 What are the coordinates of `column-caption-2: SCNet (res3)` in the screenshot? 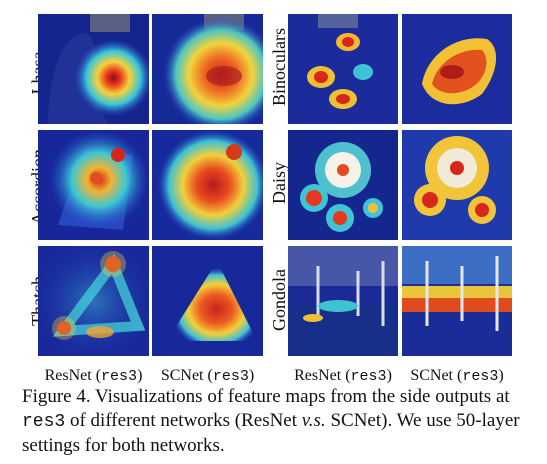 It's located at (207, 376).